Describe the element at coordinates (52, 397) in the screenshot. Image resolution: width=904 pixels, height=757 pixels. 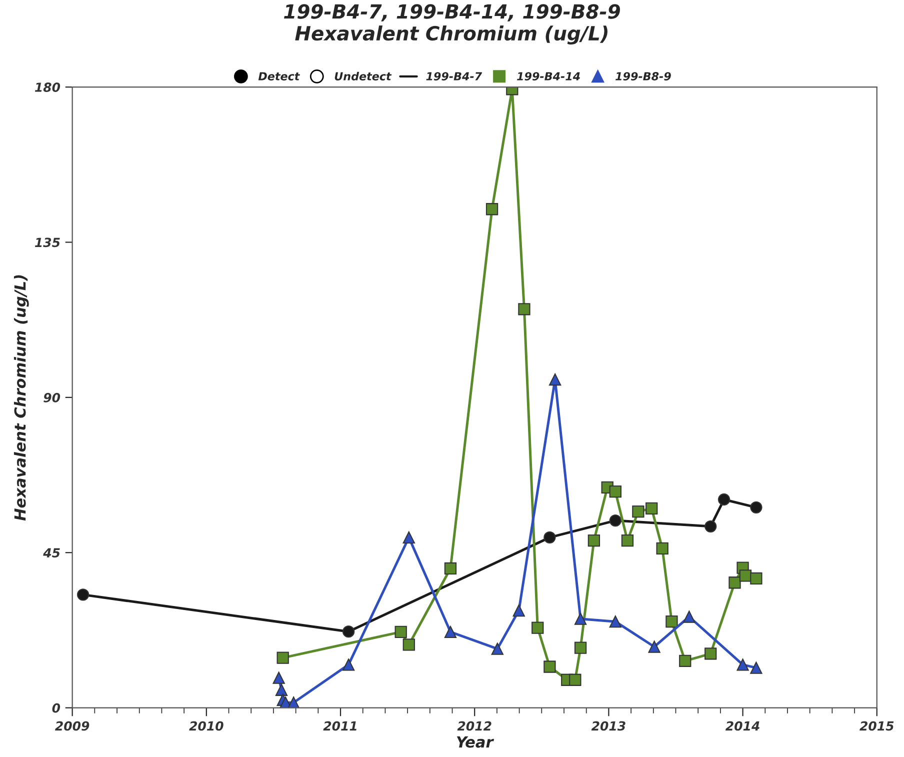
I see `y-tick-label: 90` at that location.